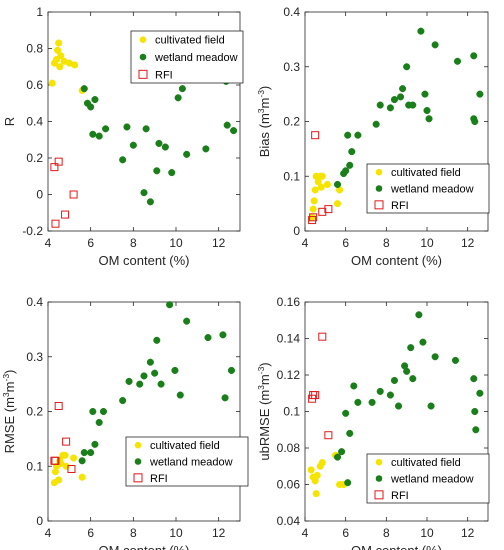 Image resolution: width=504 pixels, height=550 pixels. Describe the element at coordinates (9, 412) in the screenshot. I see `y-axis-label: RMSE (m3m-3)` at that location.